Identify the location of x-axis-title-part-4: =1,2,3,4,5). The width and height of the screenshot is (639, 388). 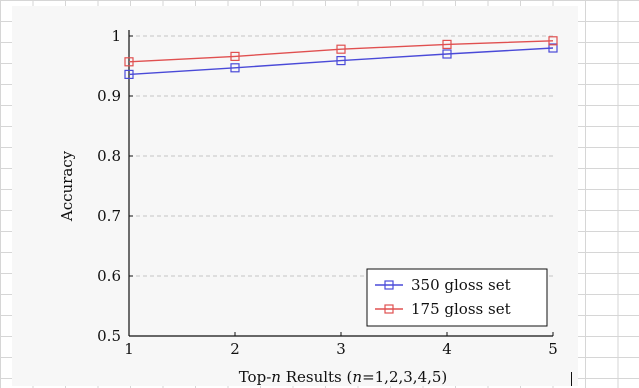
(404, 377).